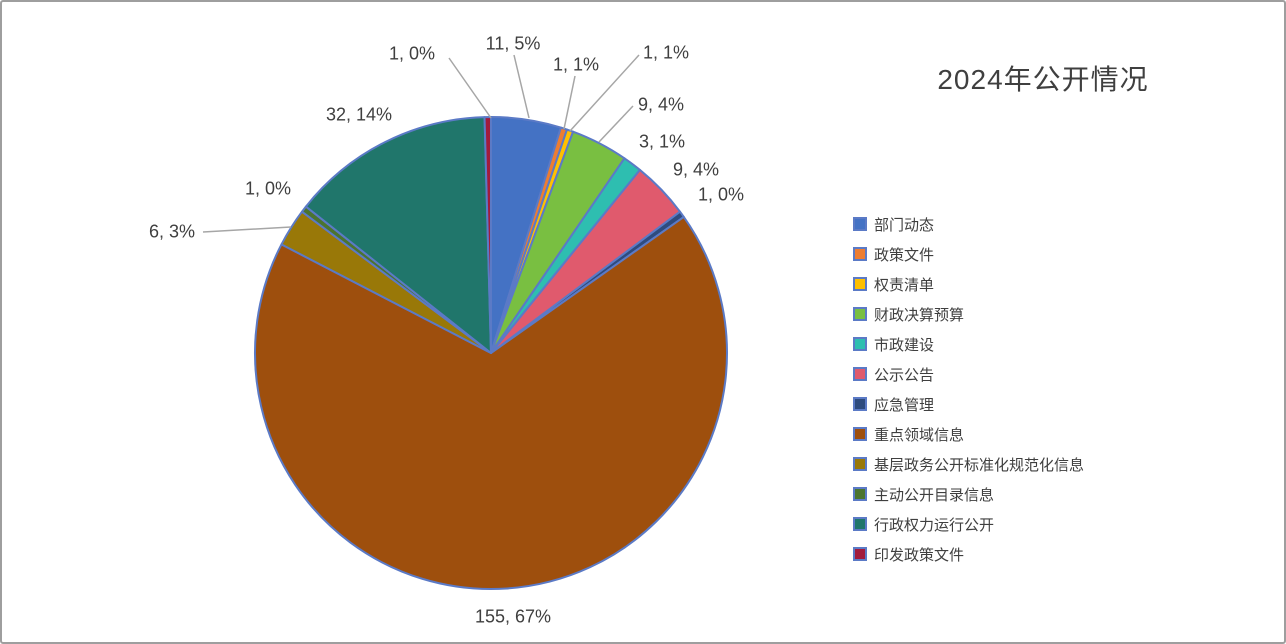 This screenshot has height=644, width=1286. I want to click on legend-item-label: 重点领域信息, so click(919, 435).